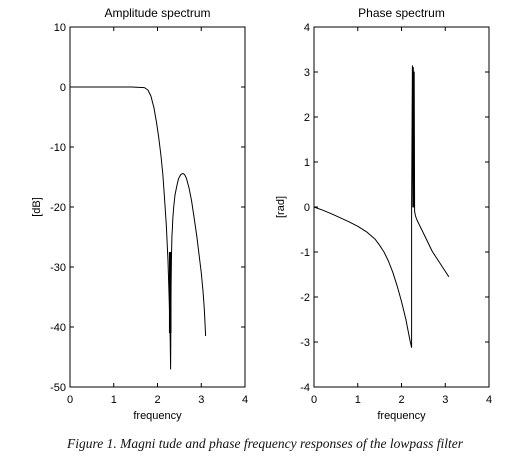 Image resolution: width=530 pixels, height=462 pixels. What do you see at coordinates (358, 400) in the screenshot?
I see `phase-x-tick-label: 1` at bounding box center [358, 400].